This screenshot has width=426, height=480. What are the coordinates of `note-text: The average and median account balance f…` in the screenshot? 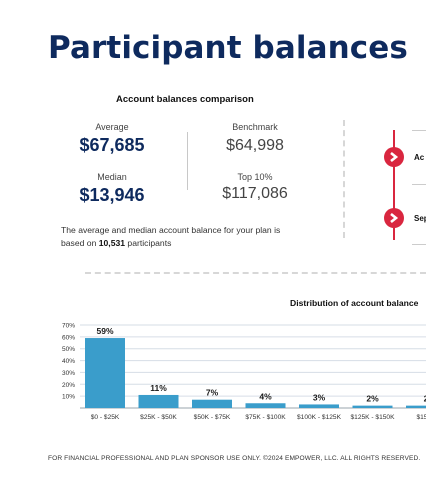 It's located at (171, 236).